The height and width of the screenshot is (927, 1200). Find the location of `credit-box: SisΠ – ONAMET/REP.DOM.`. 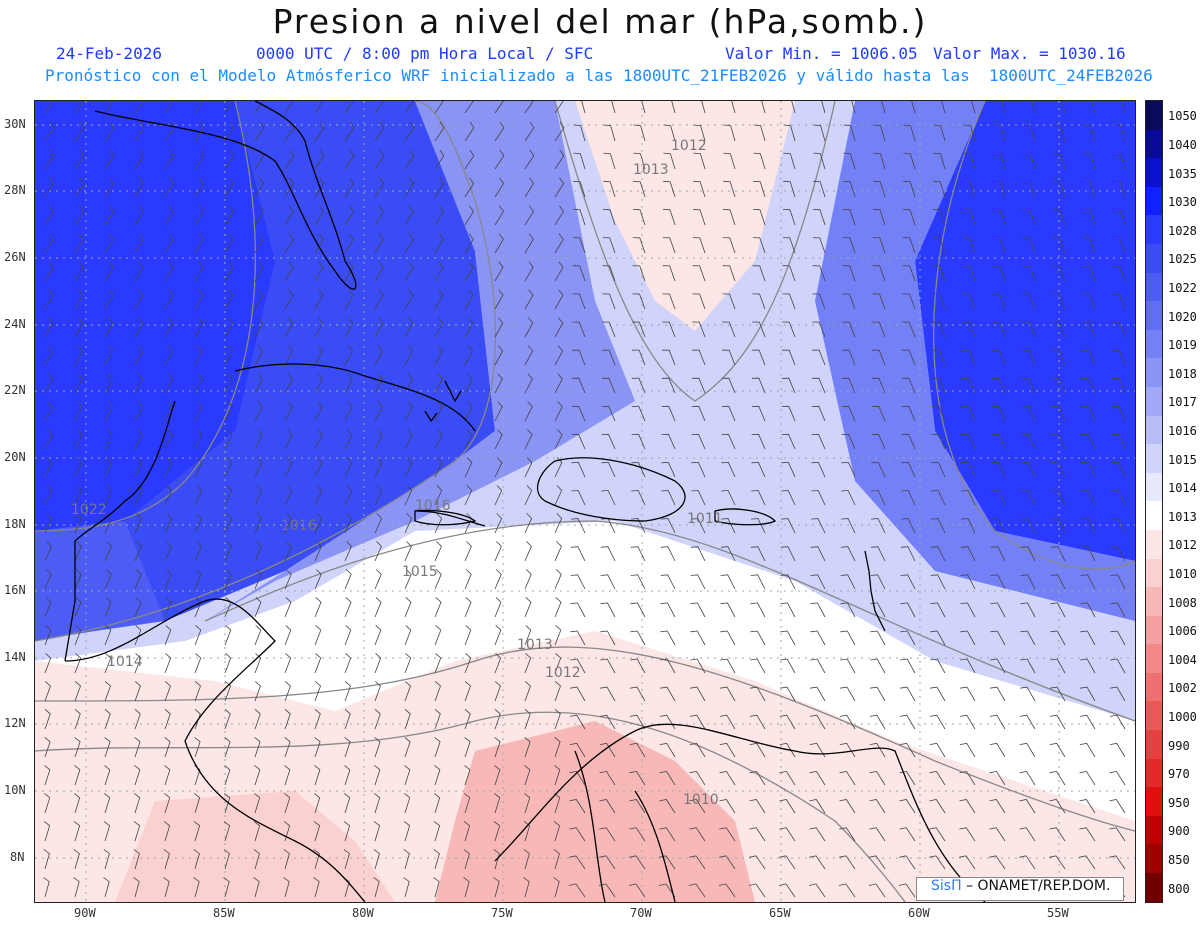

credit-box: SisΠ – ONAMET/REP.DOM. is located at coordinates (1020, 889).